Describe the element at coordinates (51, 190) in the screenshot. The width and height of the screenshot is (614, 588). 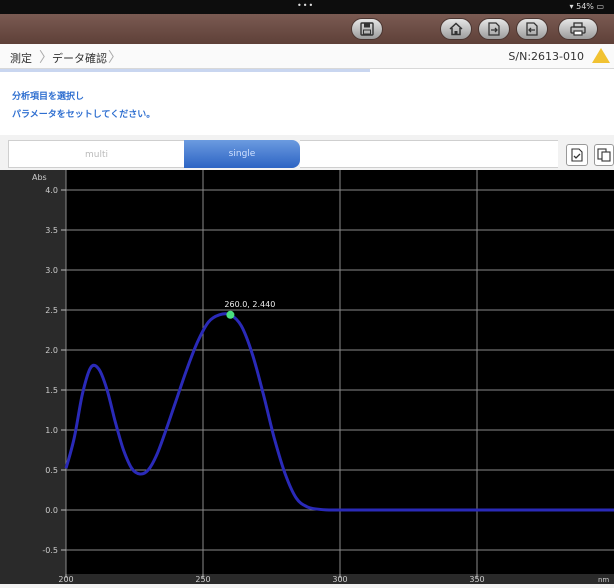
I see `y-tick-label: 4.0` at that location.